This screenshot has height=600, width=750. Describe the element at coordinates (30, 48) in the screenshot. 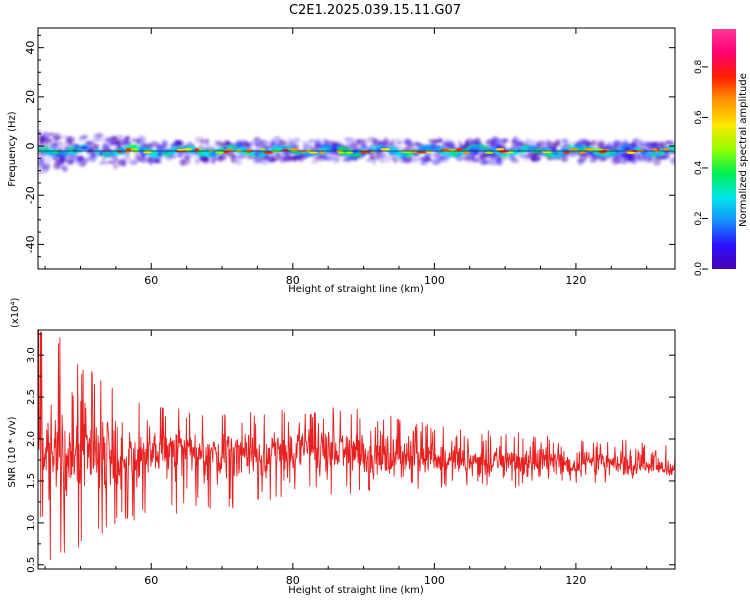

I see `spectrogram-y-tick-label: 40` at that location.